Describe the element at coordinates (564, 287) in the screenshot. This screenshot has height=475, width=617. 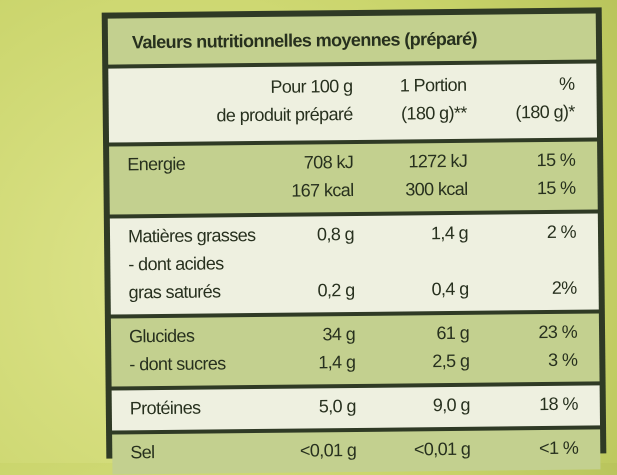
I see `cell: 2%` at that location.